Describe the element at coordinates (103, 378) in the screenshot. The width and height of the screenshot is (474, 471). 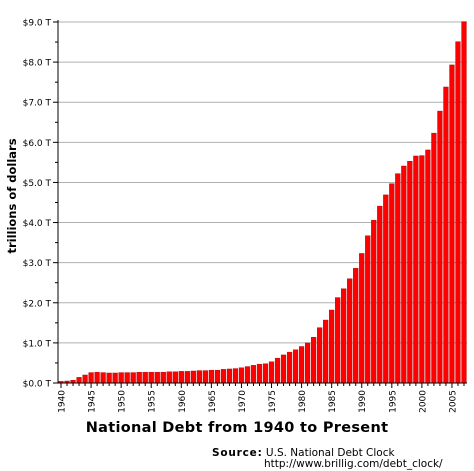
I see `bar-1947` at that location.